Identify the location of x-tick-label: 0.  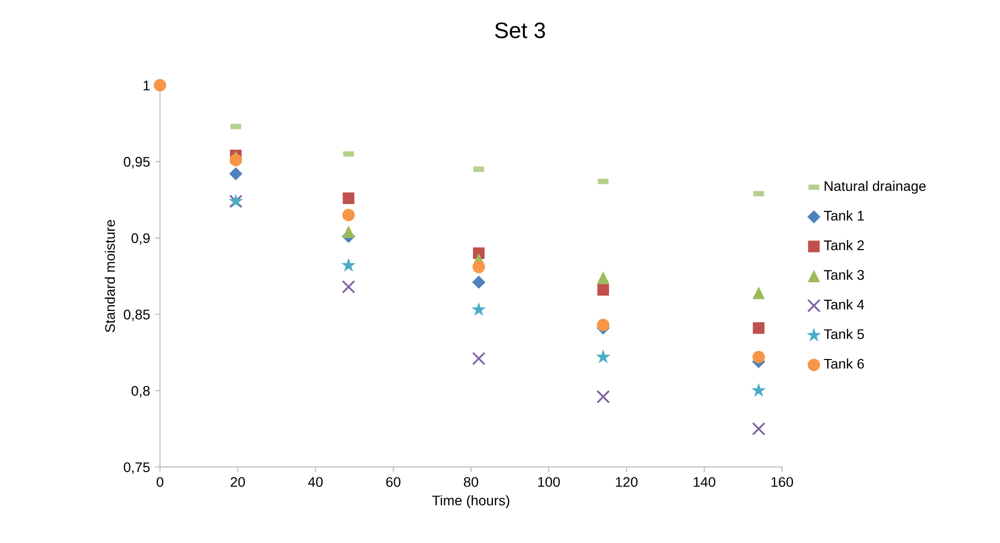
(160, 482).